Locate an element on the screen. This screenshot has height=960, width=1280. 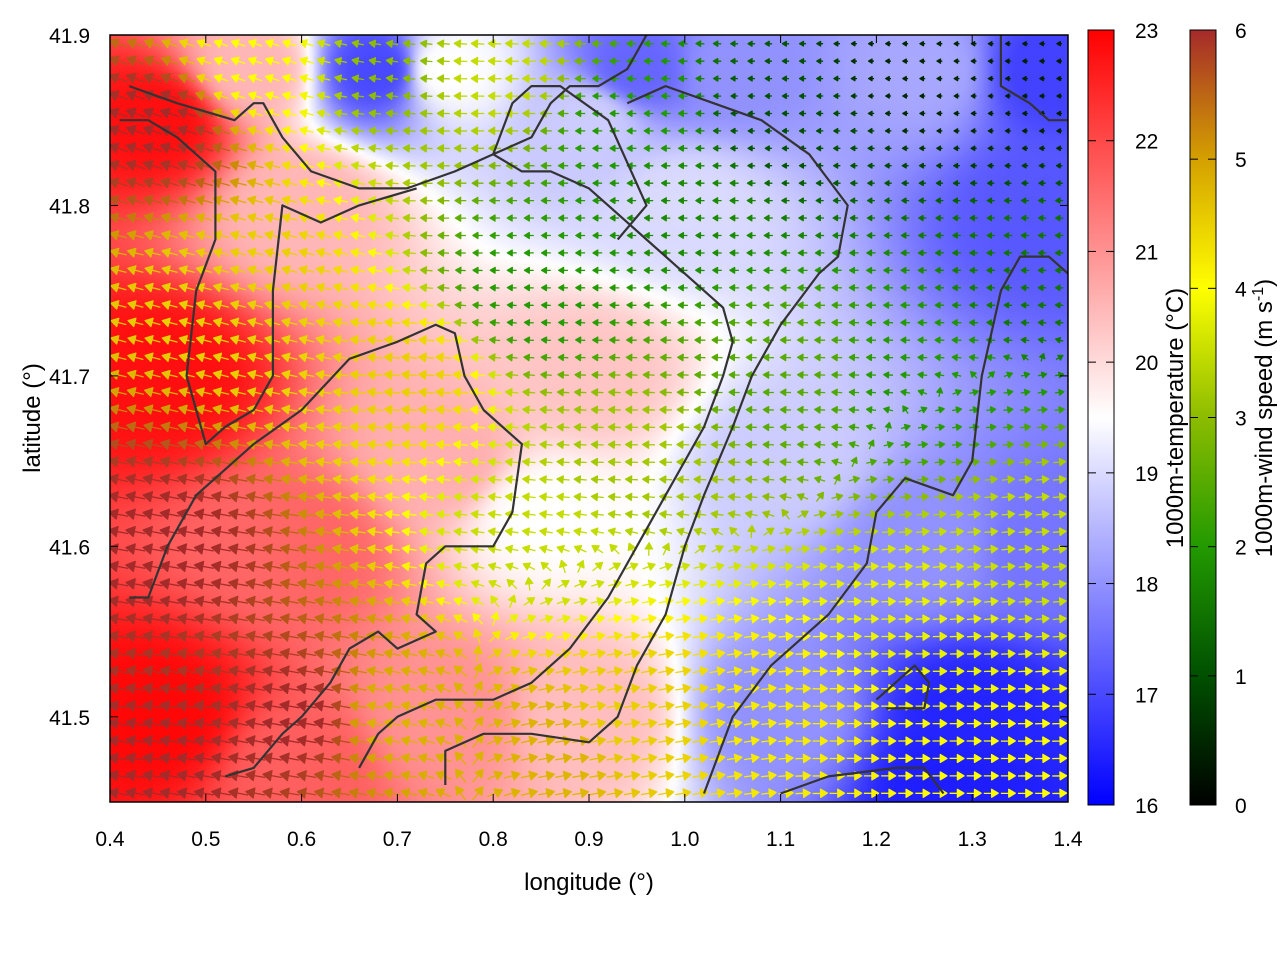
x-tick-label: 0.9 is located at coordinates (588, 839).